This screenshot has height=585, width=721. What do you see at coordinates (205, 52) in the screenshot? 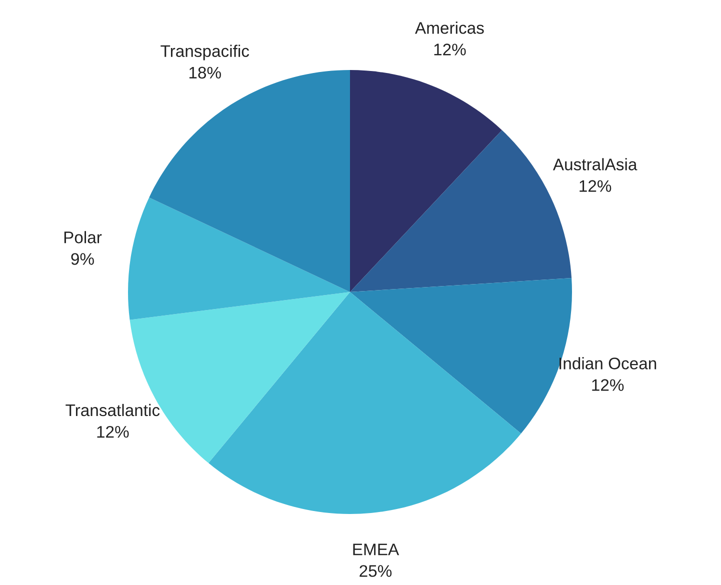
I see `slice-label: Transpacific` at bounding box center [205, 52].